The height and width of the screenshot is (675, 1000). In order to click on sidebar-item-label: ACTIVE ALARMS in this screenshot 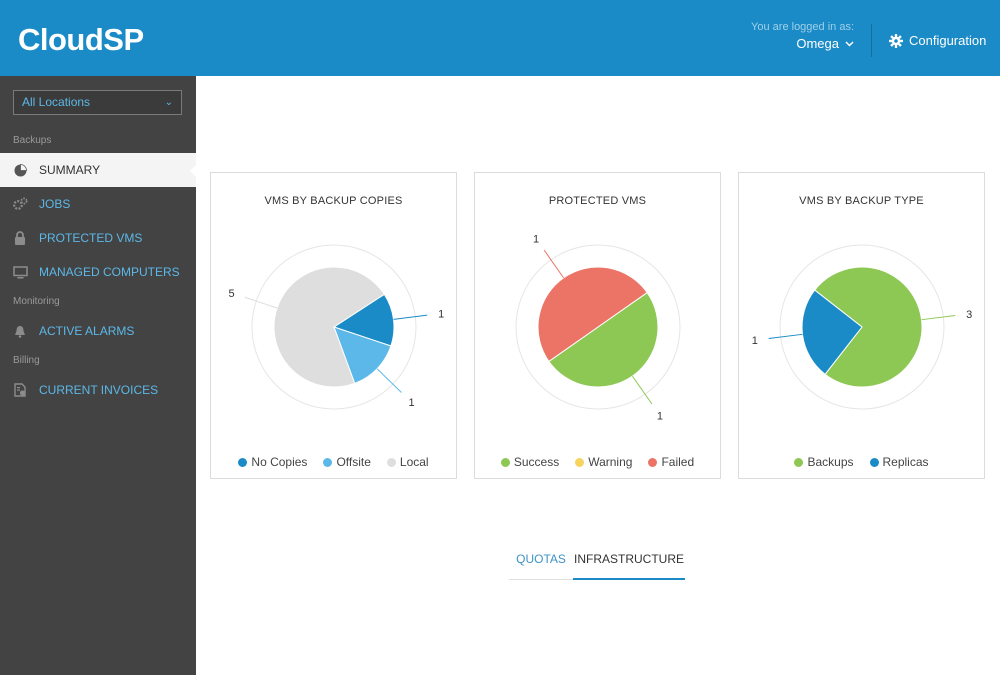, I will do `click(87, 331)`.